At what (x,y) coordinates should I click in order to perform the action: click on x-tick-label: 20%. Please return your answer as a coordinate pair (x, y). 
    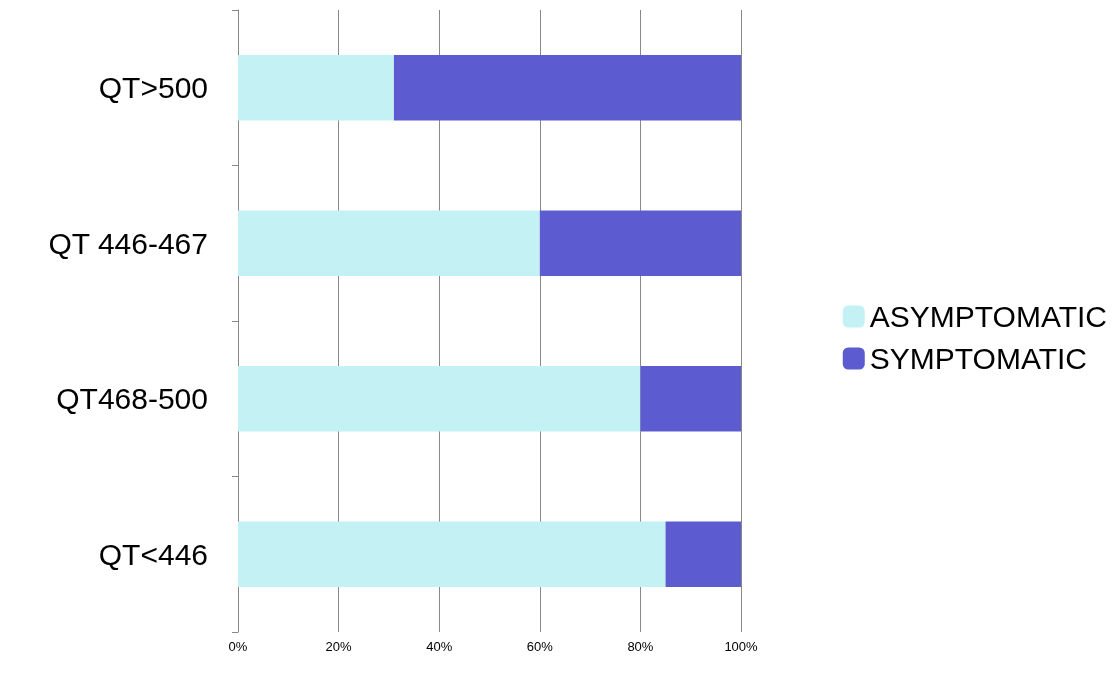
    Looking at the image, I should click on (339, 646).